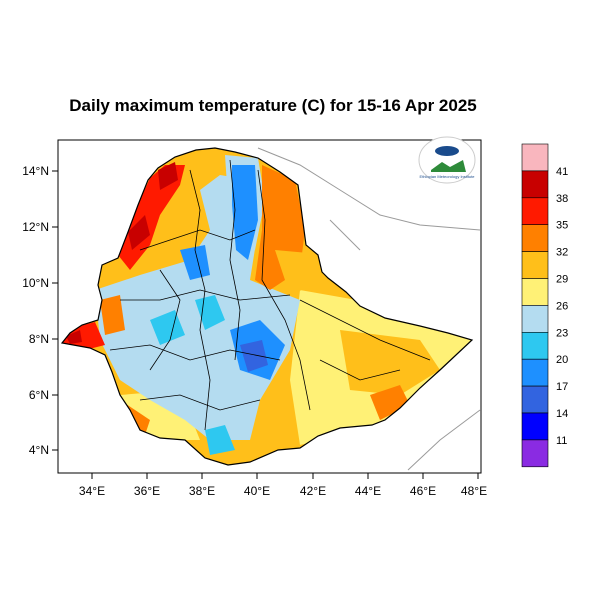 The height and width of the screenshot is (600, 600). I want to click on colorbar-label: 17, so click(562, 387).